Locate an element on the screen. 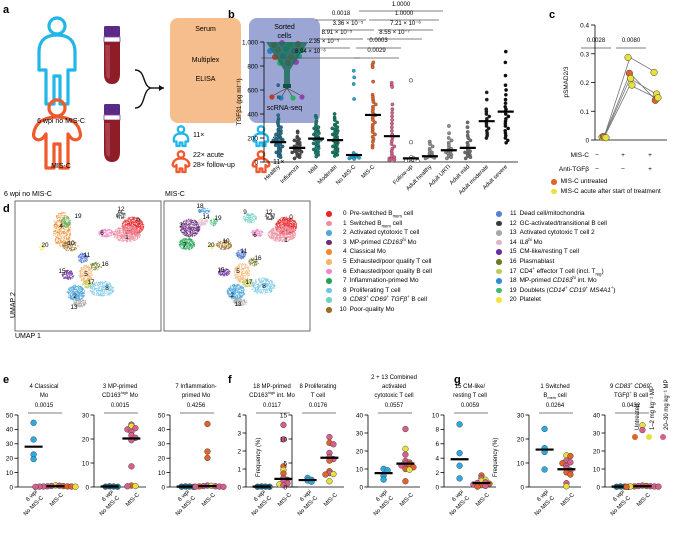  c-connector-line is located at coordinates (617, 111).